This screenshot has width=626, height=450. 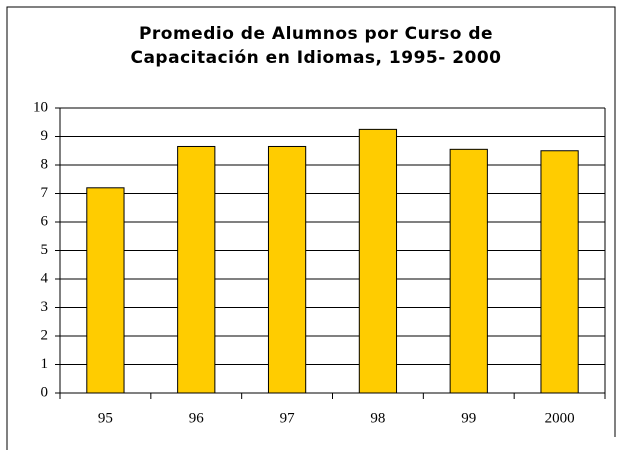 What do you see at coordinates (45, 392) in the screenshot?
I see `y-tick-label: 0` at bounding box center [45, 392].